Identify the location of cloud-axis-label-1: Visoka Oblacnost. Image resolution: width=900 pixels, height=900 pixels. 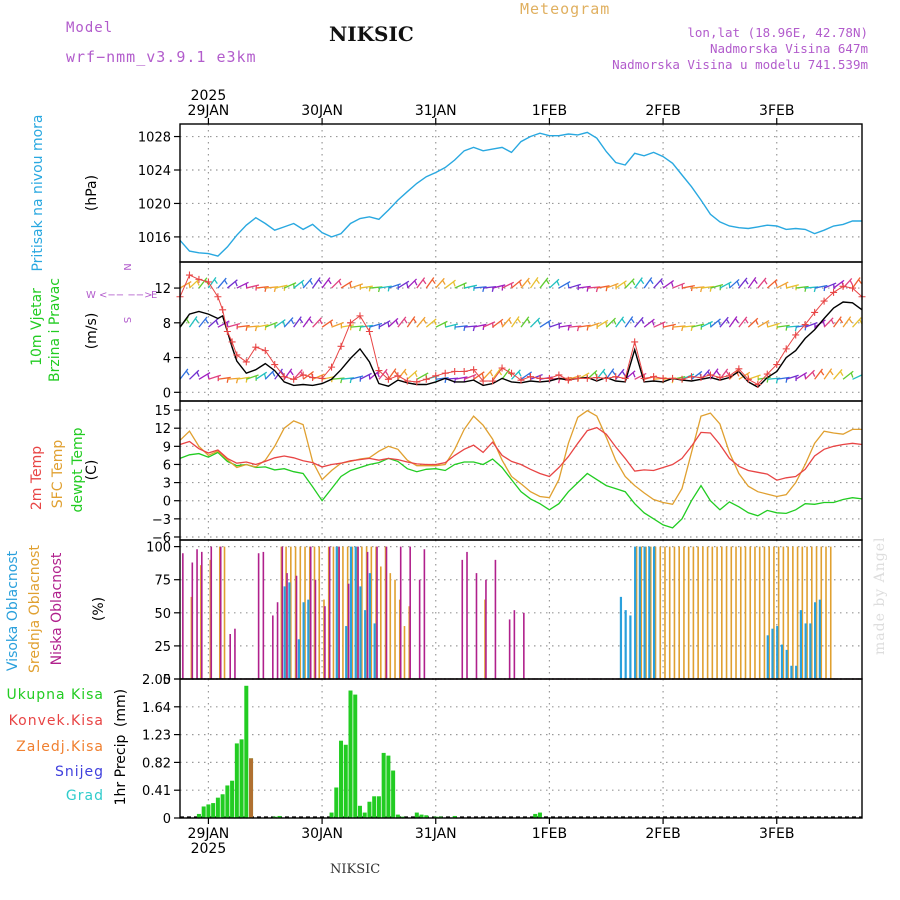
(13, 610).